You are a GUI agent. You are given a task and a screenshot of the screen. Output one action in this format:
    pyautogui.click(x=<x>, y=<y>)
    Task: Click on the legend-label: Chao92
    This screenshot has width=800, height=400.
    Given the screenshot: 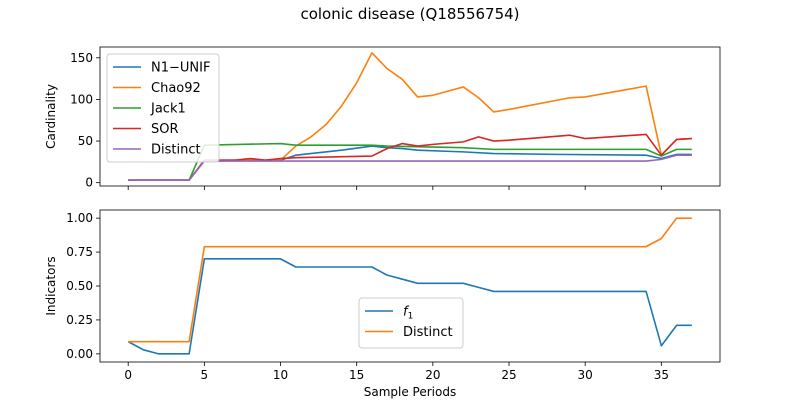 What is the action you would take?
    pyautogui.click(x=176, y=88)
    